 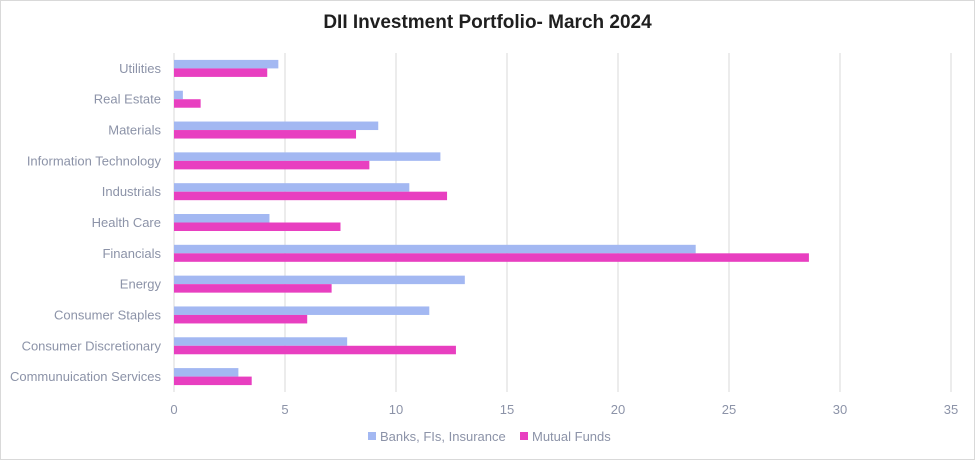 I want to click on x-tick-label: 0, so click(x=173, y=409).